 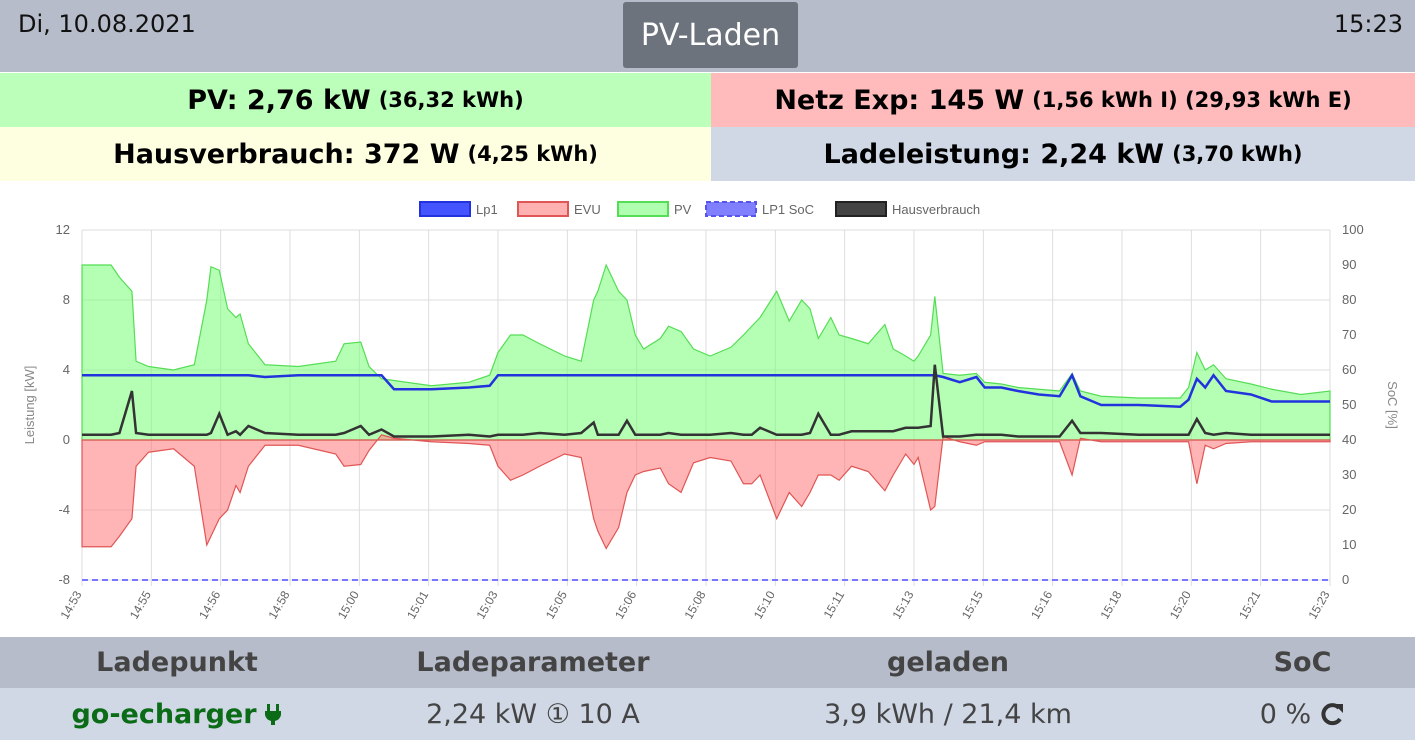 I want to click on y2-tick-label: 60, so click(x=1349, y=369).